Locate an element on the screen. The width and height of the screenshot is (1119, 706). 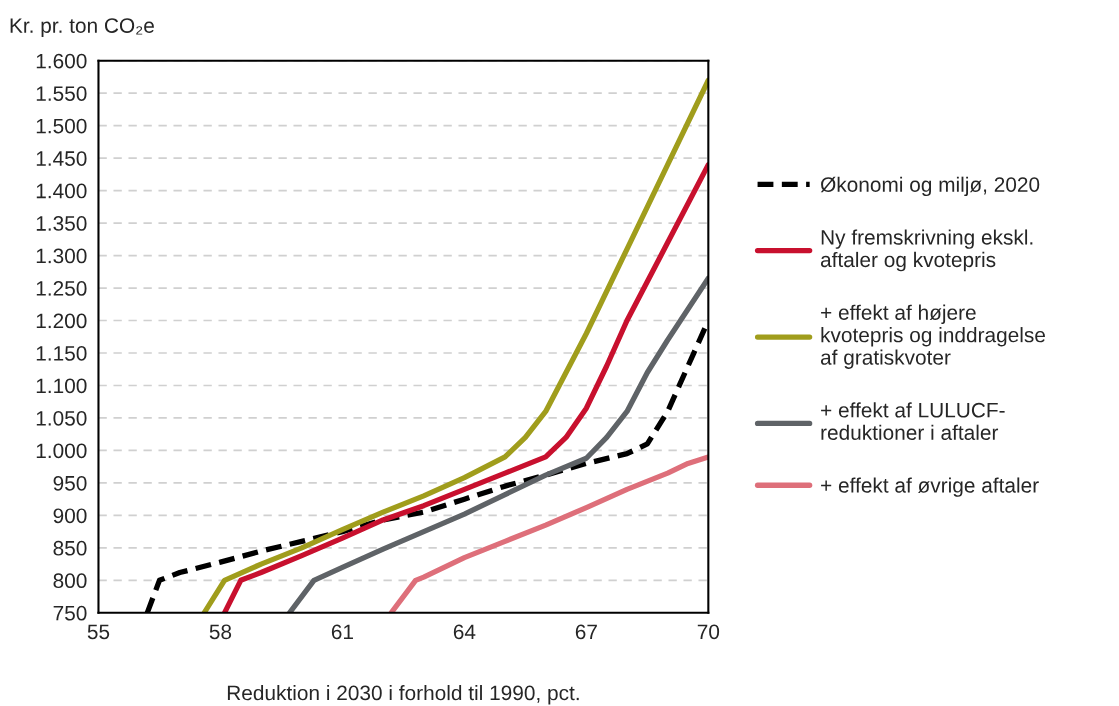
y-tick-label: 950 is located at coordinates (70, 483).